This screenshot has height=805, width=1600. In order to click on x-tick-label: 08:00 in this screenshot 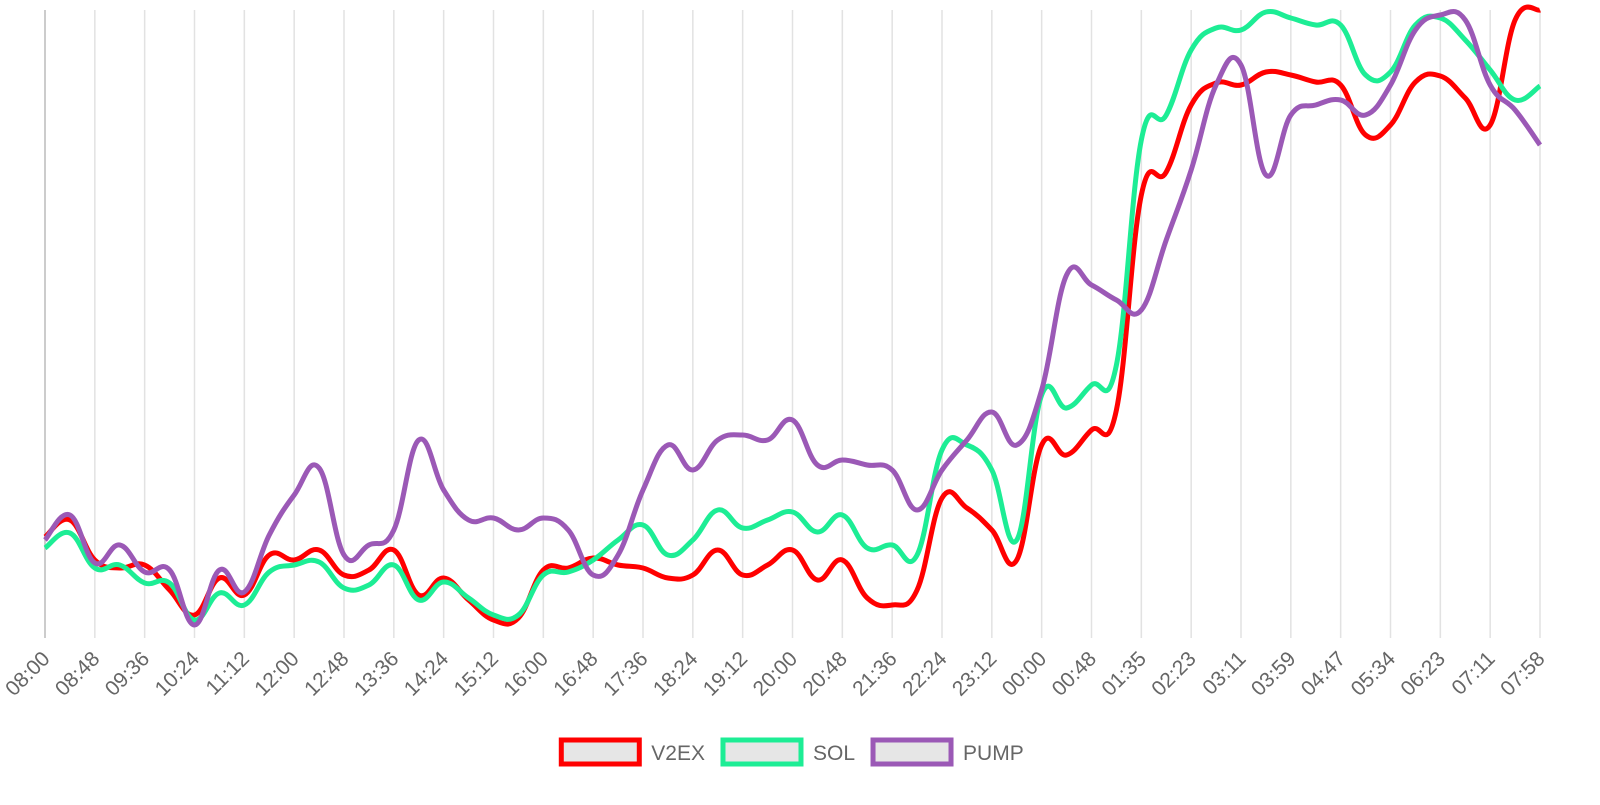, I will do `click(27, 673)`.